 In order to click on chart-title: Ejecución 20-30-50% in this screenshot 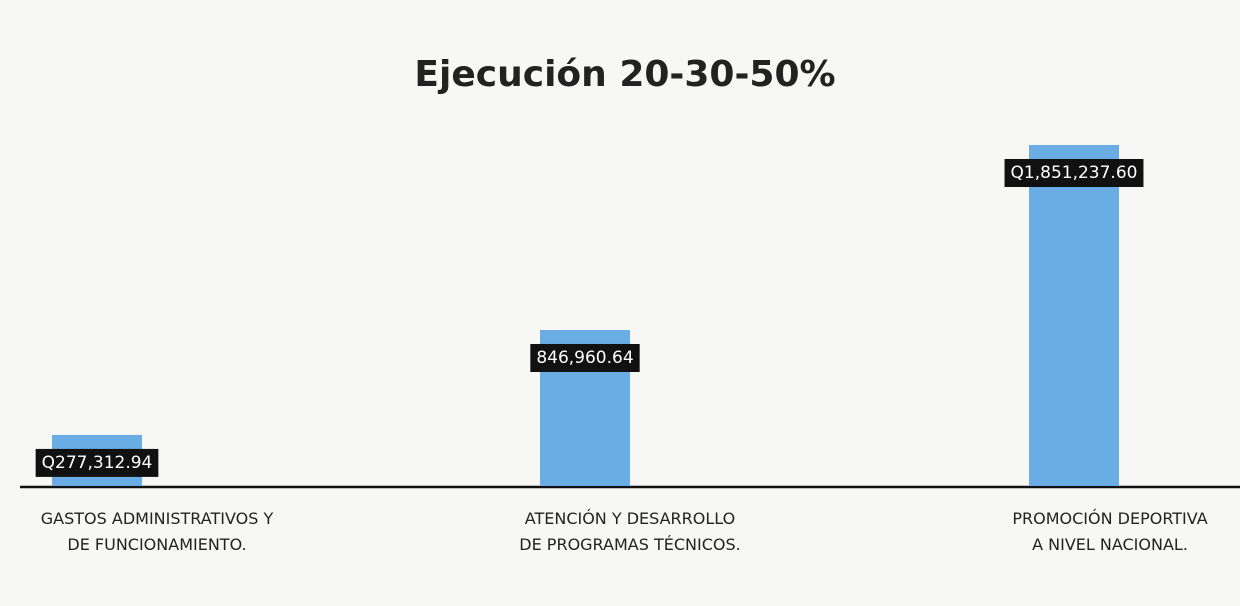, I will do `click(624, 74)`.